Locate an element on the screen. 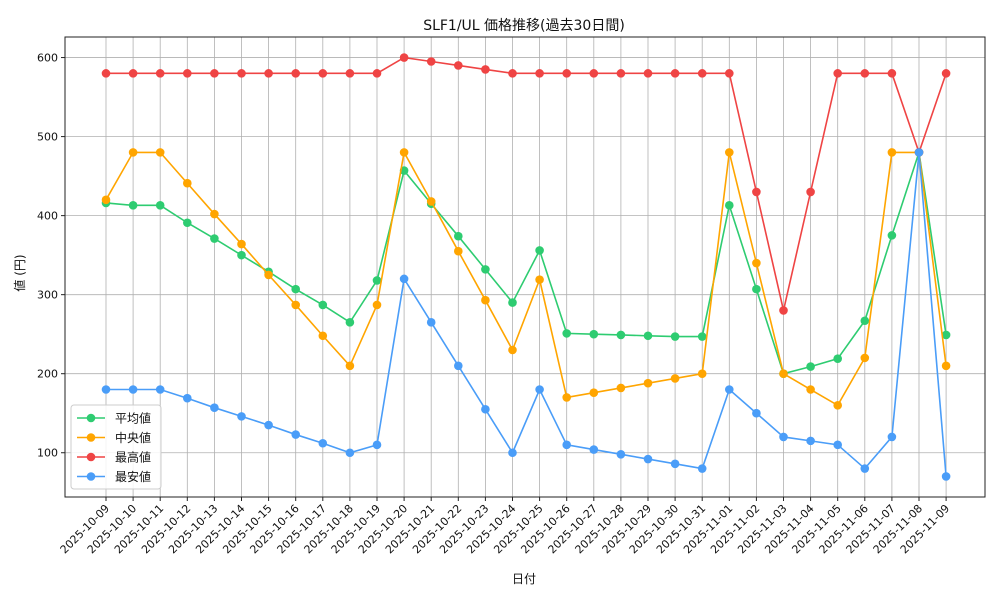  x-axis-label: 日付 is located at coordinates (524, 579).